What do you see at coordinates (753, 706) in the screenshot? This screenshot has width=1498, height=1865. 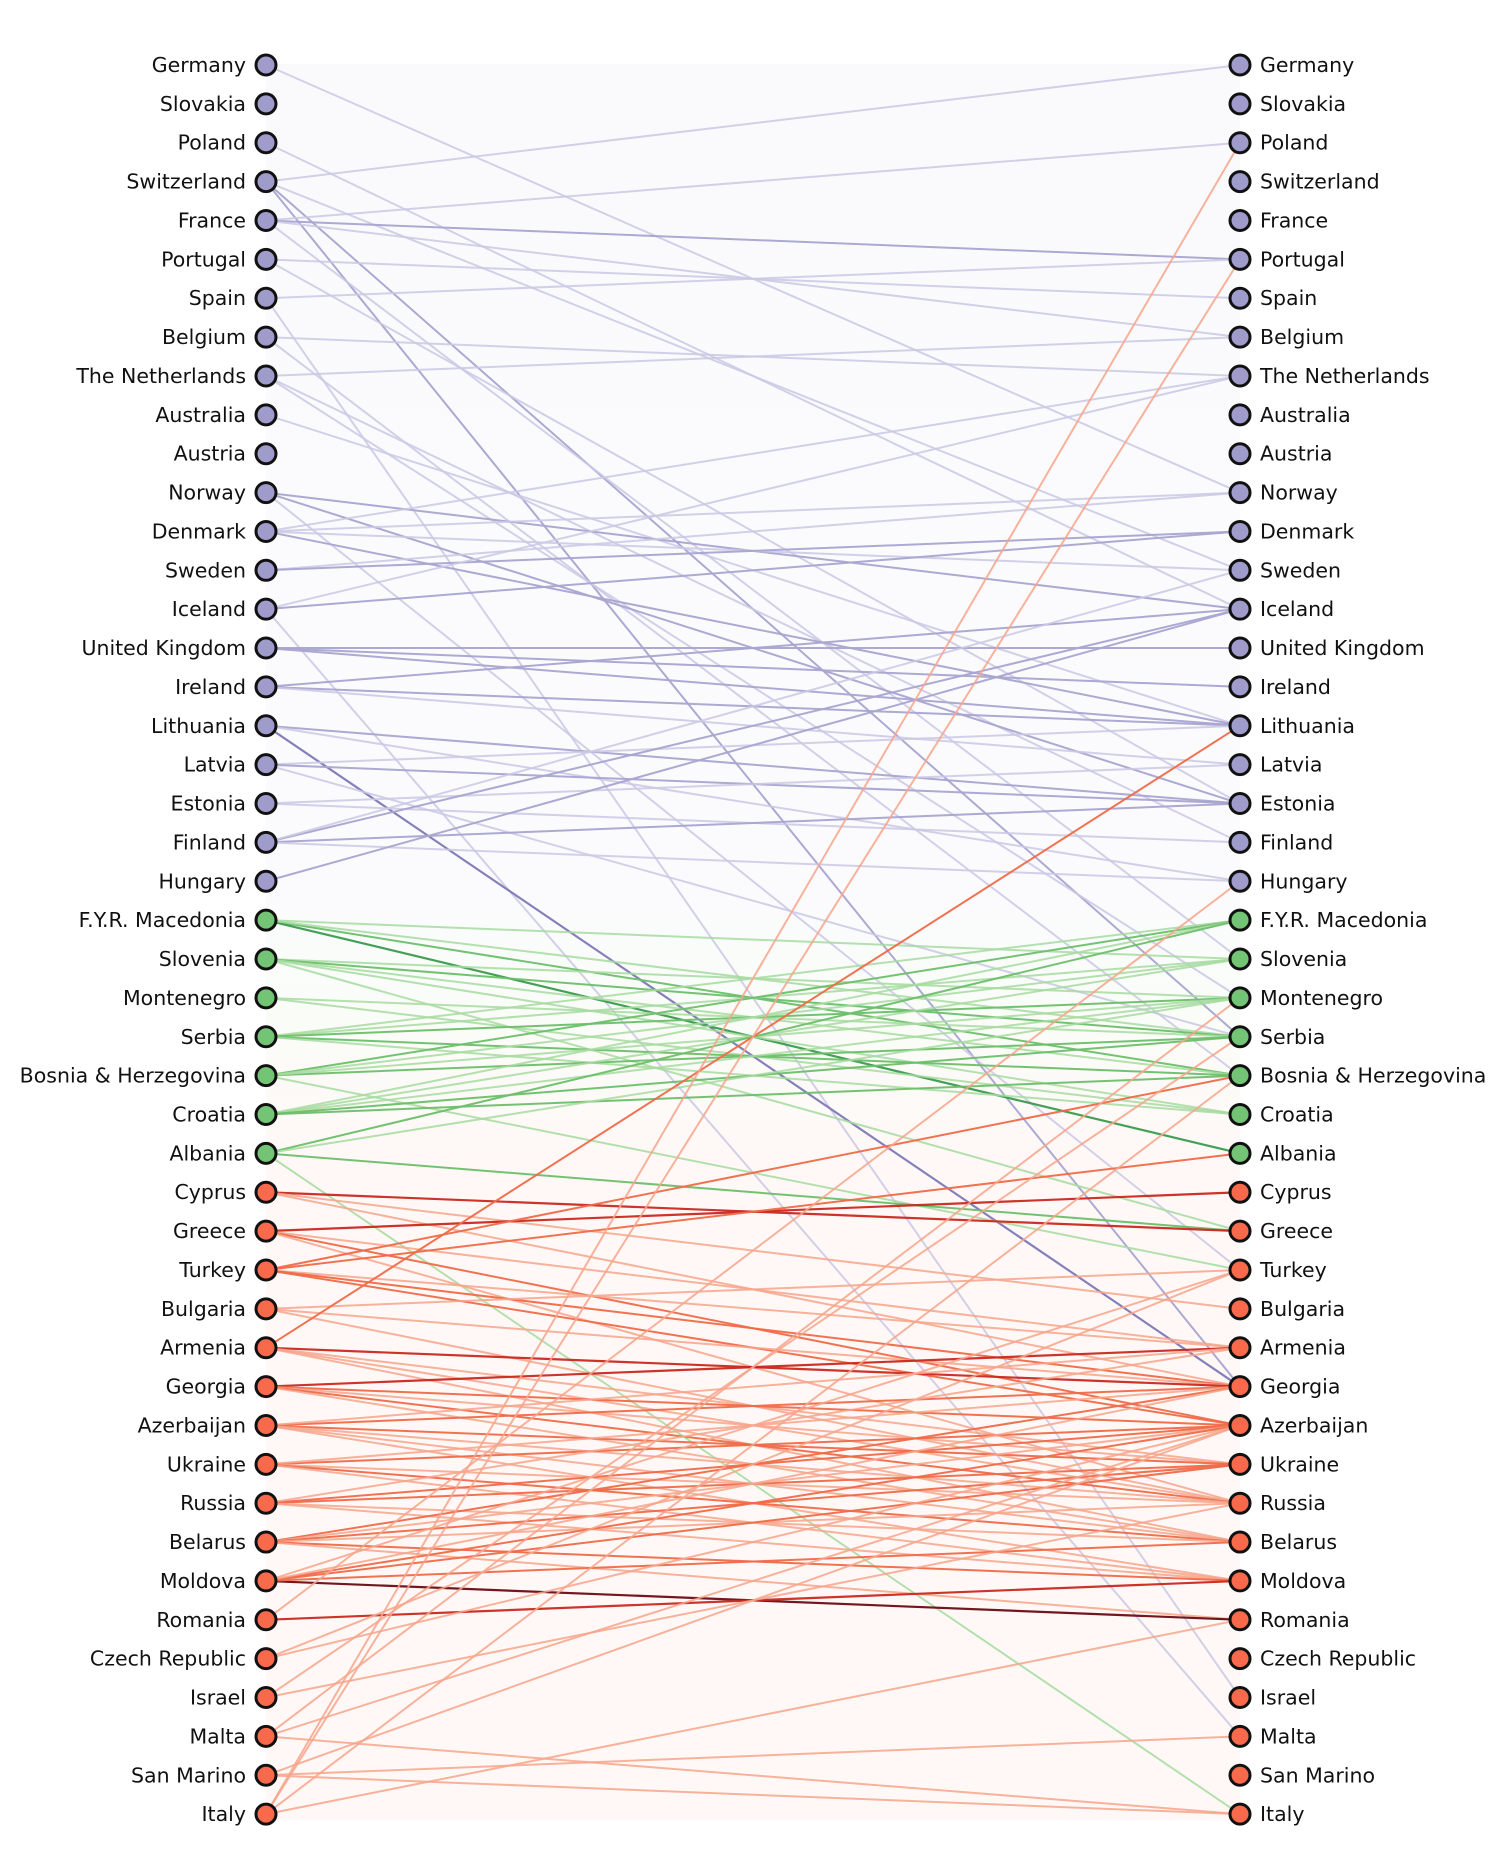 I see `edge-finland-to-sweden` at bounding box center [753, 706].